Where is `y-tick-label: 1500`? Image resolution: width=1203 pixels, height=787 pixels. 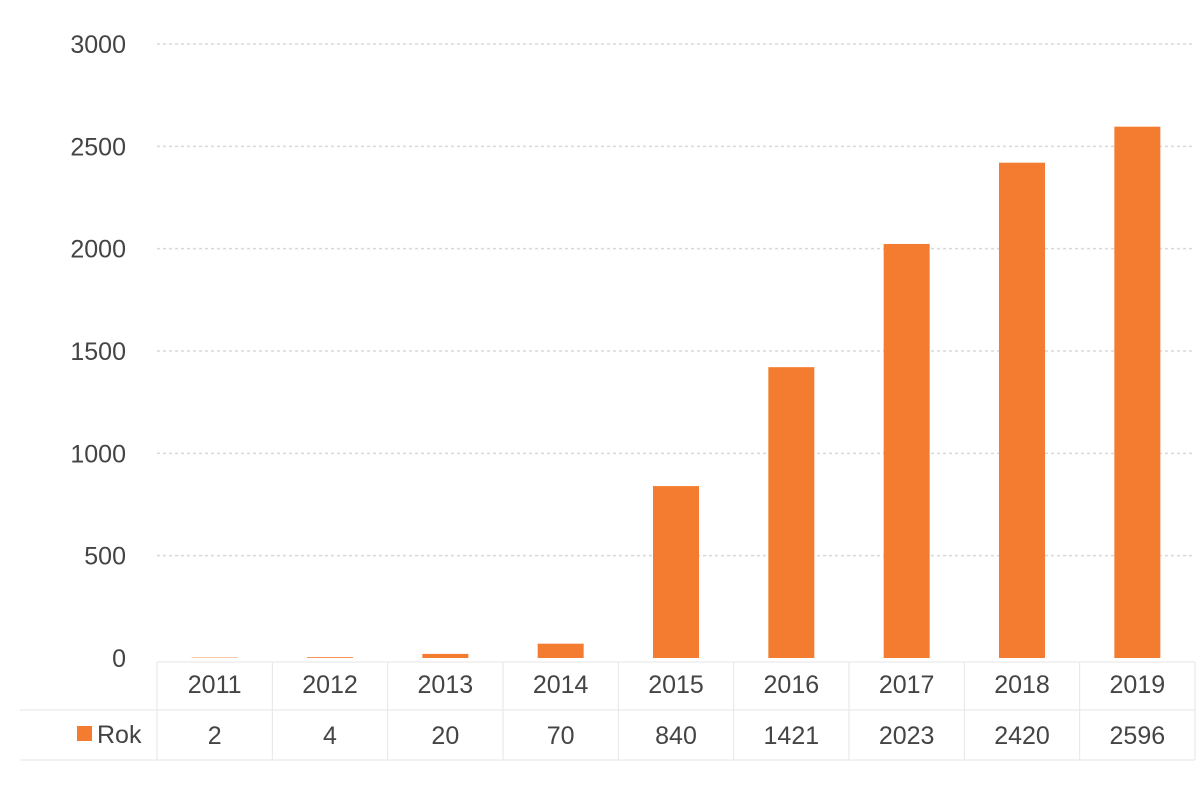 y-tick-label: 1500 is located at coordinates (98, 352).